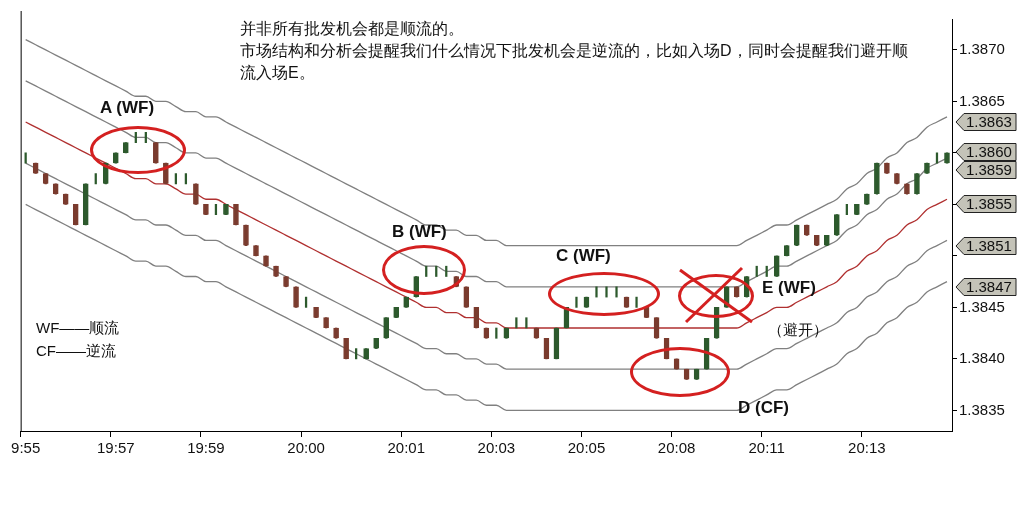 This screenshot has height=506, width=1034. I want to click on y-tick-label: 1.3870, so click(982, 49).